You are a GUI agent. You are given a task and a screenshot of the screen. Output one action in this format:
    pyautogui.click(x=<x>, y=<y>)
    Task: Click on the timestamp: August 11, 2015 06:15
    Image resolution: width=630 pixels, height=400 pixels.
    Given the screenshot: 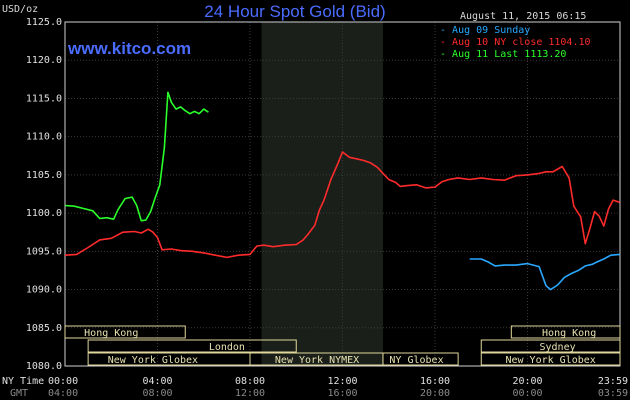 What is the action you would take?
    pyautogui.click(x=523, y=16)
    